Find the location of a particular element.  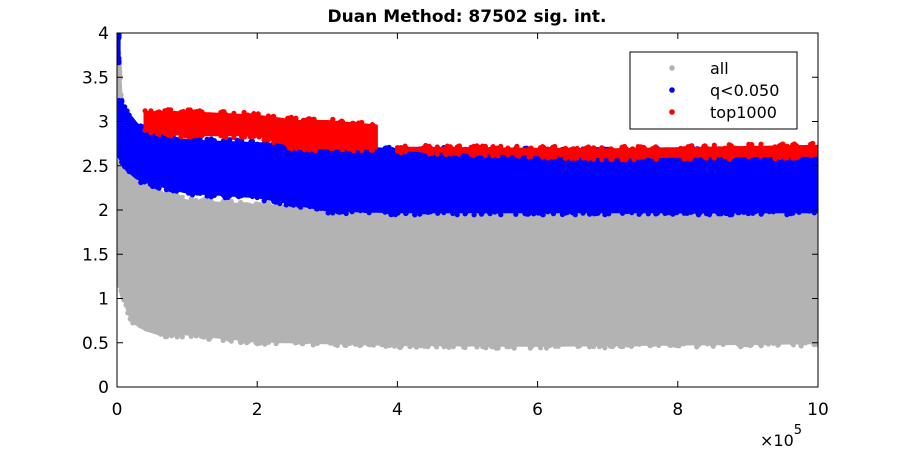

x-exponent-label: ×10⁵ is located at coordinates (781, 436).